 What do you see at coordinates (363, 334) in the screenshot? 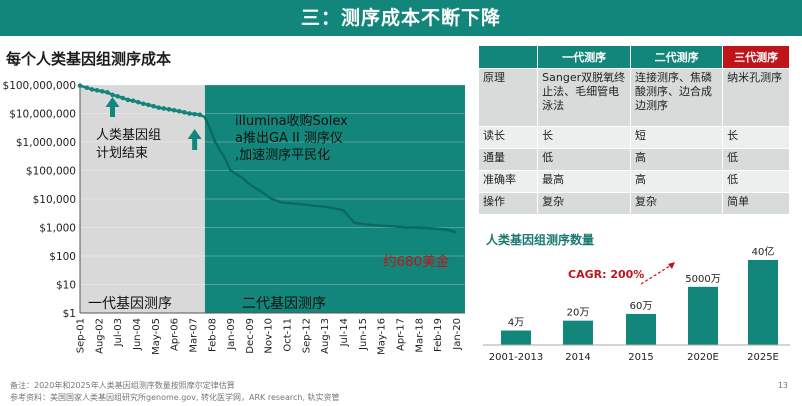
I see `x-tick-label: Jun-15` at bounding box center [363, 334].